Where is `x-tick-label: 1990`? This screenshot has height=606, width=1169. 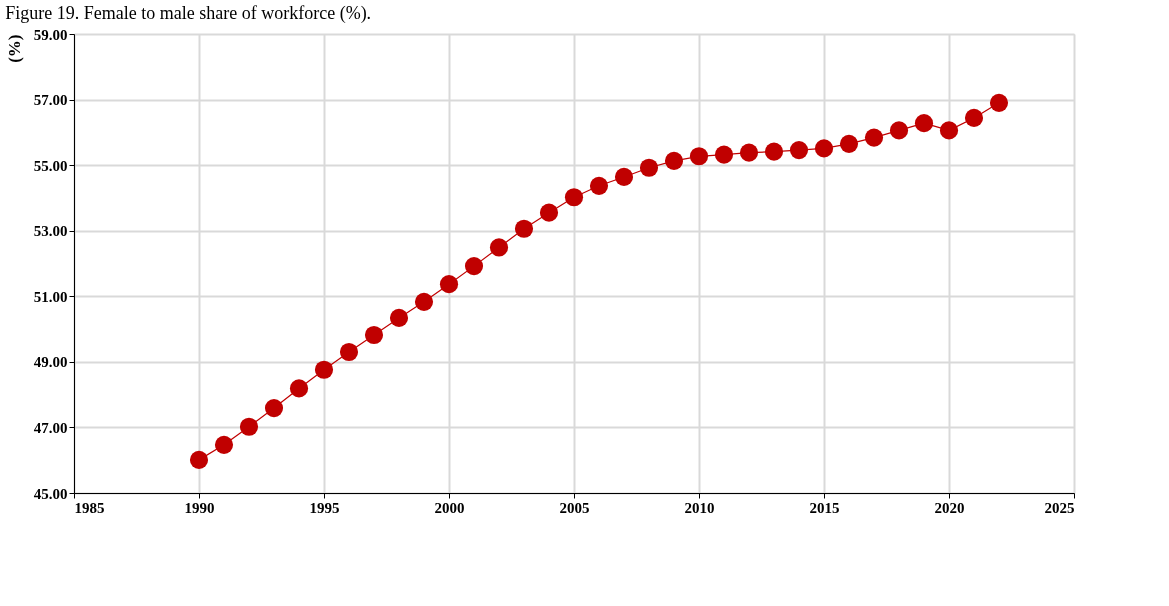
x-tick-label: 1990 is located at coordinates (199, 507).